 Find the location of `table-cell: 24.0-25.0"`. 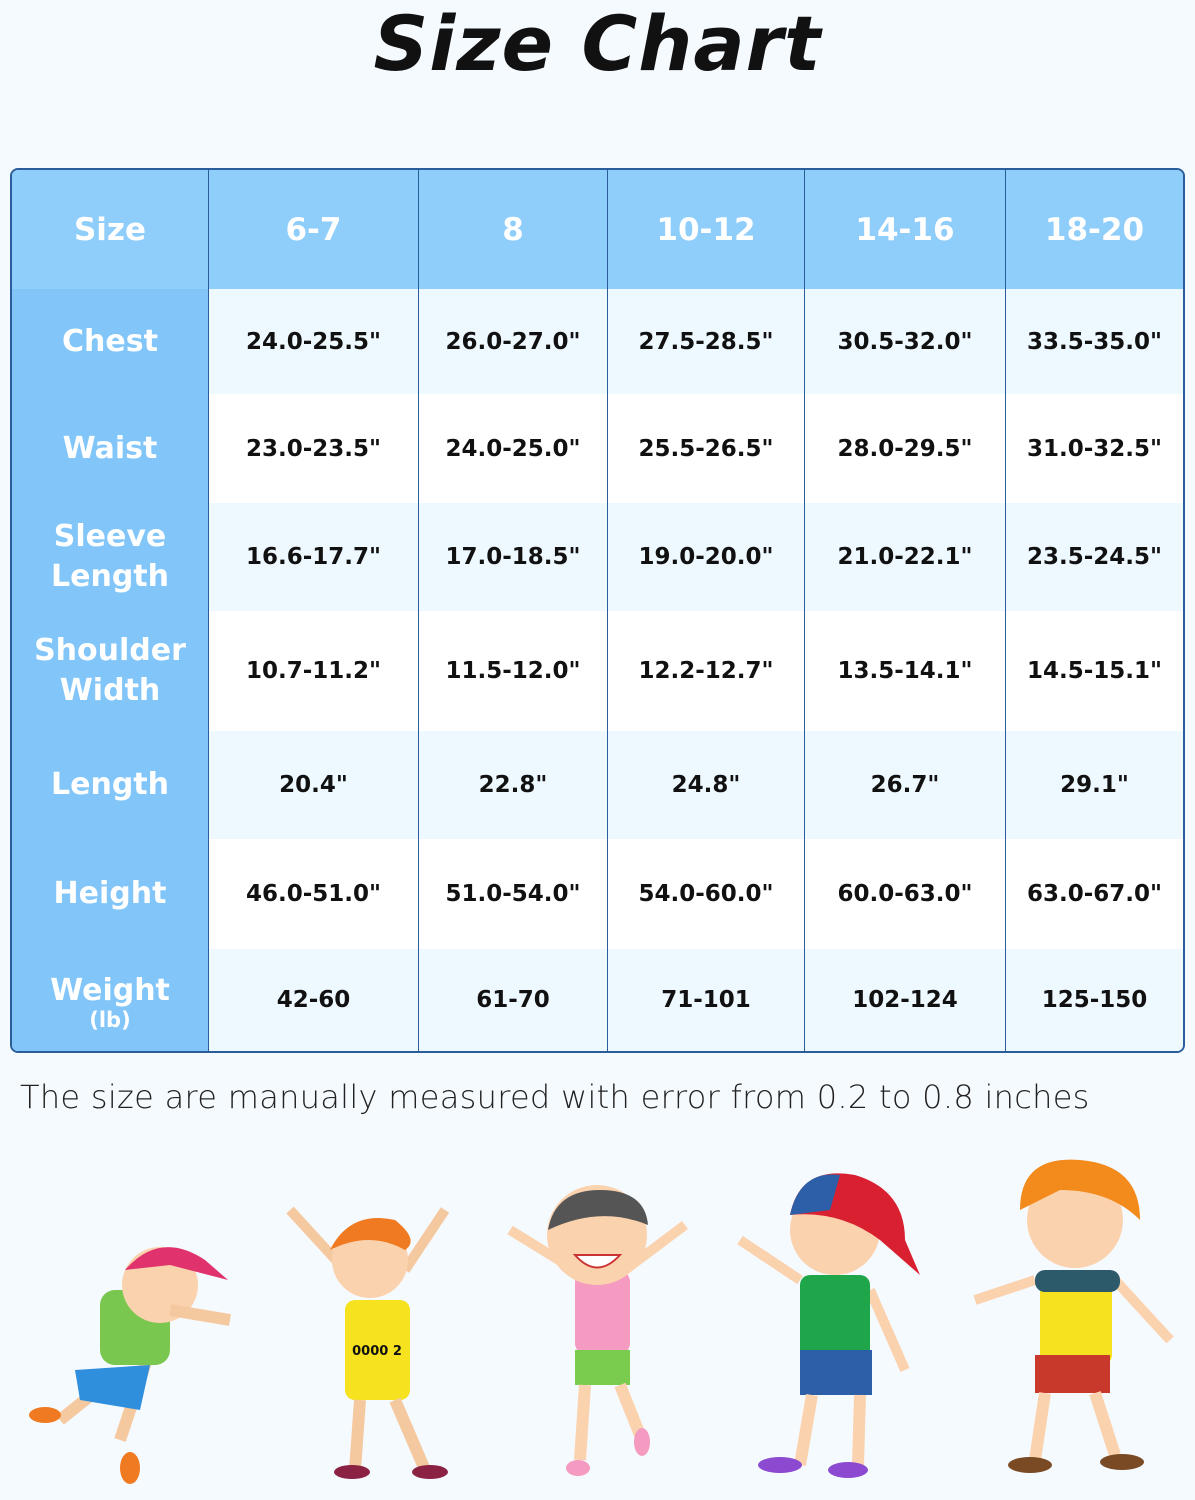

table-cell: 24.0-25.0" is located at coordinates (512, 448).